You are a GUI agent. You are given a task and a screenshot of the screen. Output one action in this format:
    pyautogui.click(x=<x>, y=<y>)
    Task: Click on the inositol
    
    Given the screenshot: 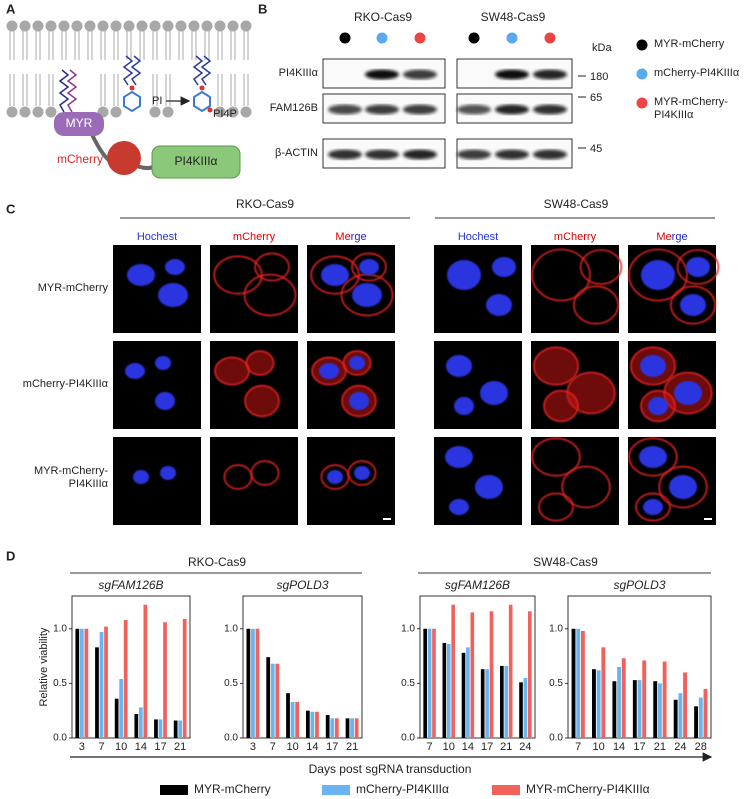 What is the action you would take?
    pyautogui.click(x=202, y=101)
    